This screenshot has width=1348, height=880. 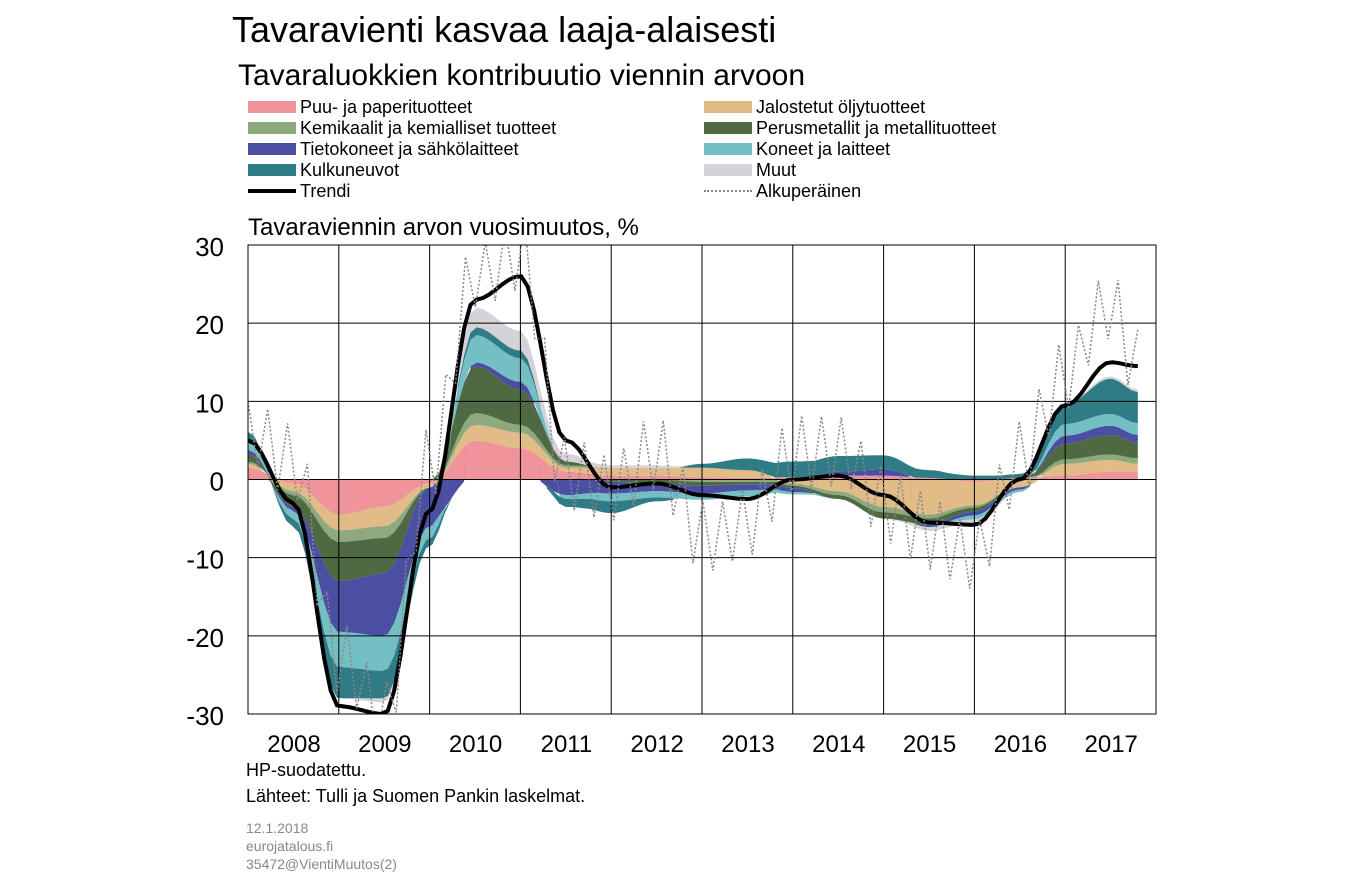 What do you see at coordinates (277, 828) in the screenshot?
I see `meta-date: 12.1.2018` at bounding box center [277, 828].